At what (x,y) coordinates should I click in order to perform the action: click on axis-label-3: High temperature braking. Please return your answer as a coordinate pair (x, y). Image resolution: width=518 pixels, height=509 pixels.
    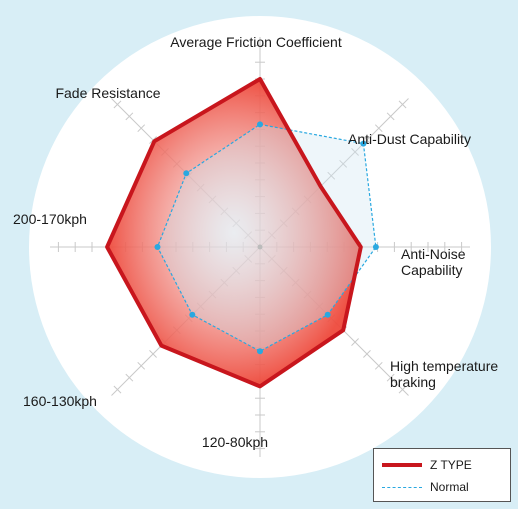
    Looking at the image, I should click on (444, 374).